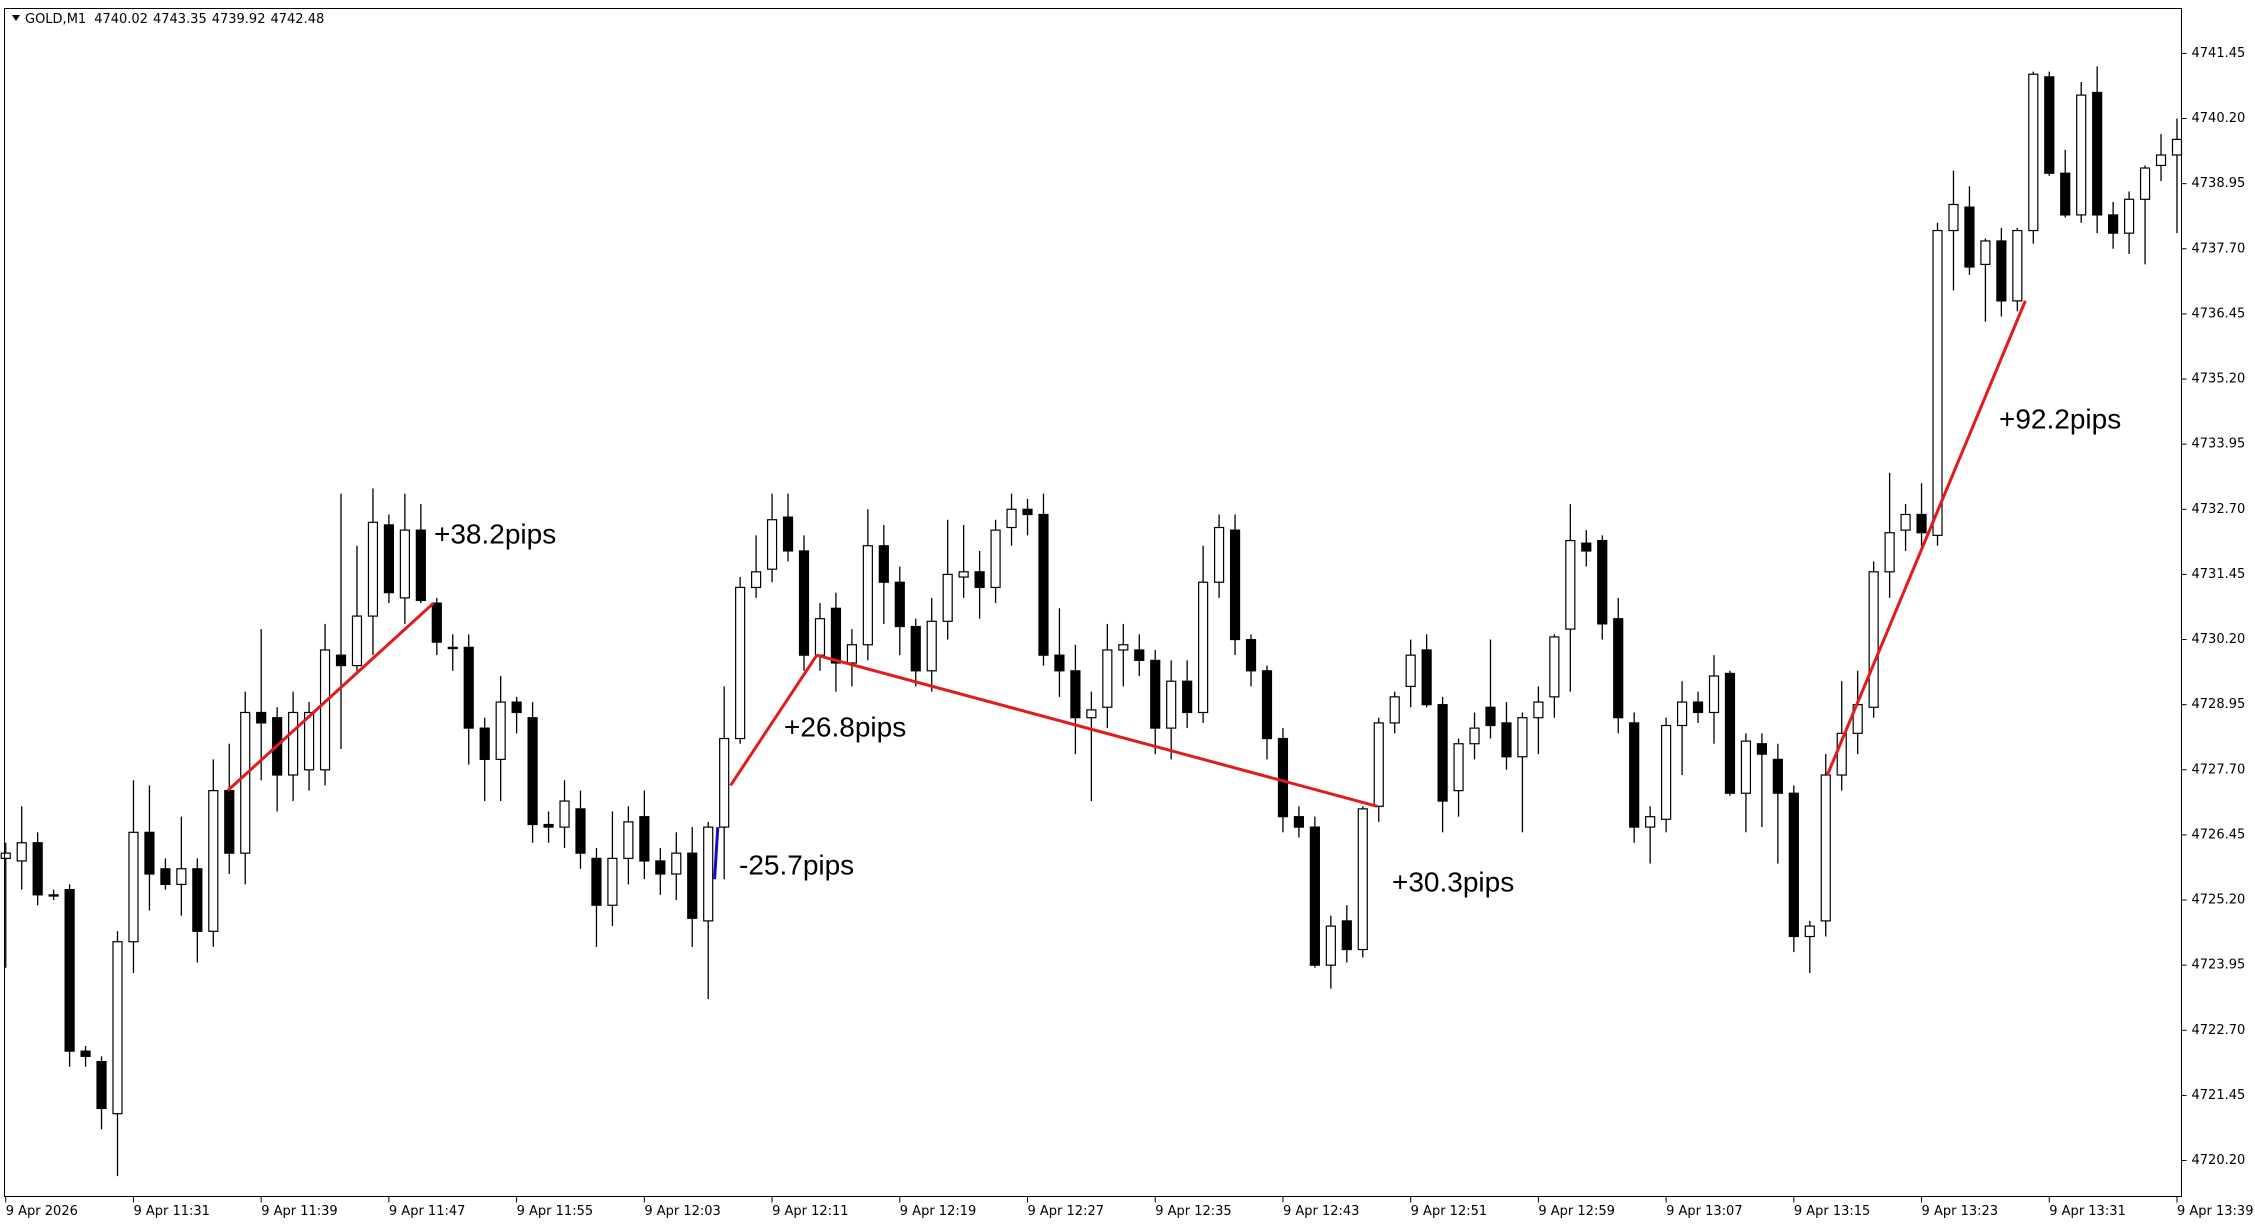 The image size is (2255, 1225). I want to click on y-tick-label: 4737.70, so click(2219, 248).